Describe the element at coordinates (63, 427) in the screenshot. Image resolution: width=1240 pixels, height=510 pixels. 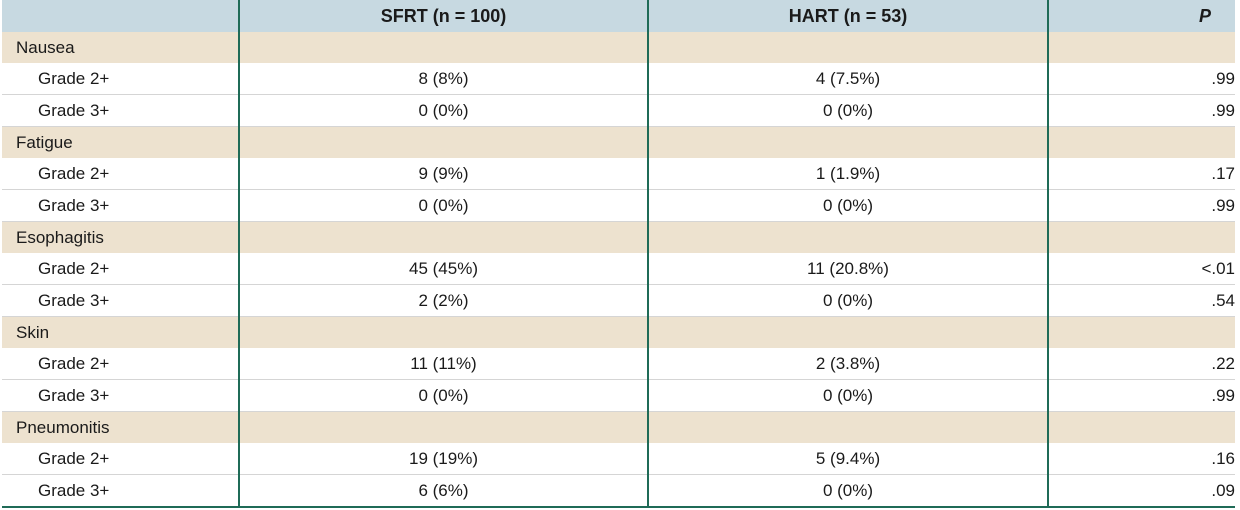
I see `category-name: Pneumonitis` at that location.